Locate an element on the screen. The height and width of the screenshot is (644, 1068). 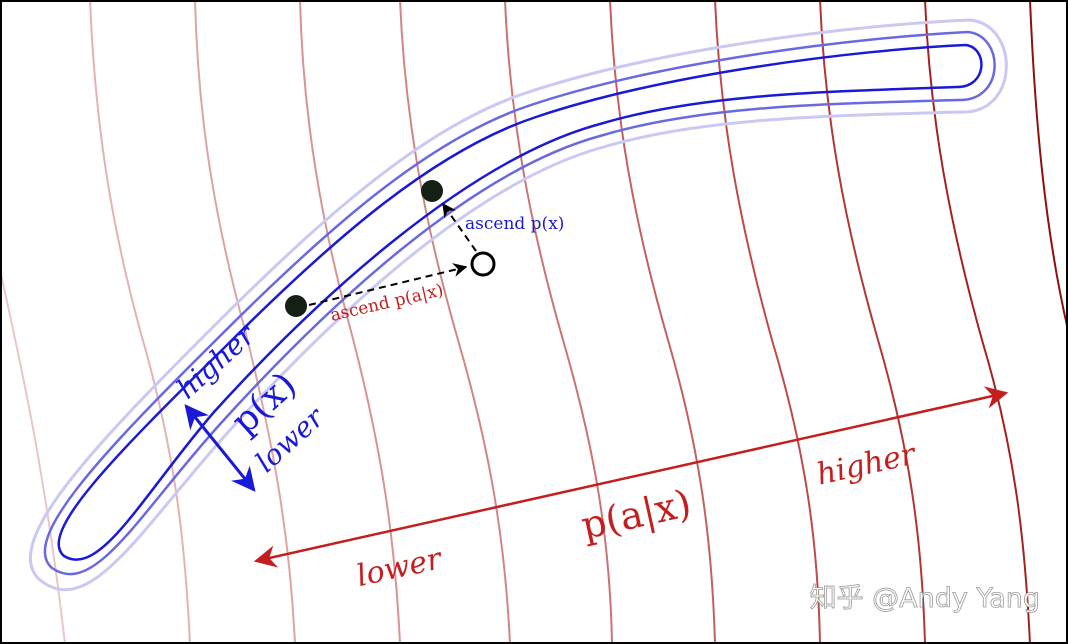
density-step-arrow is located at coordinates (459, 227).